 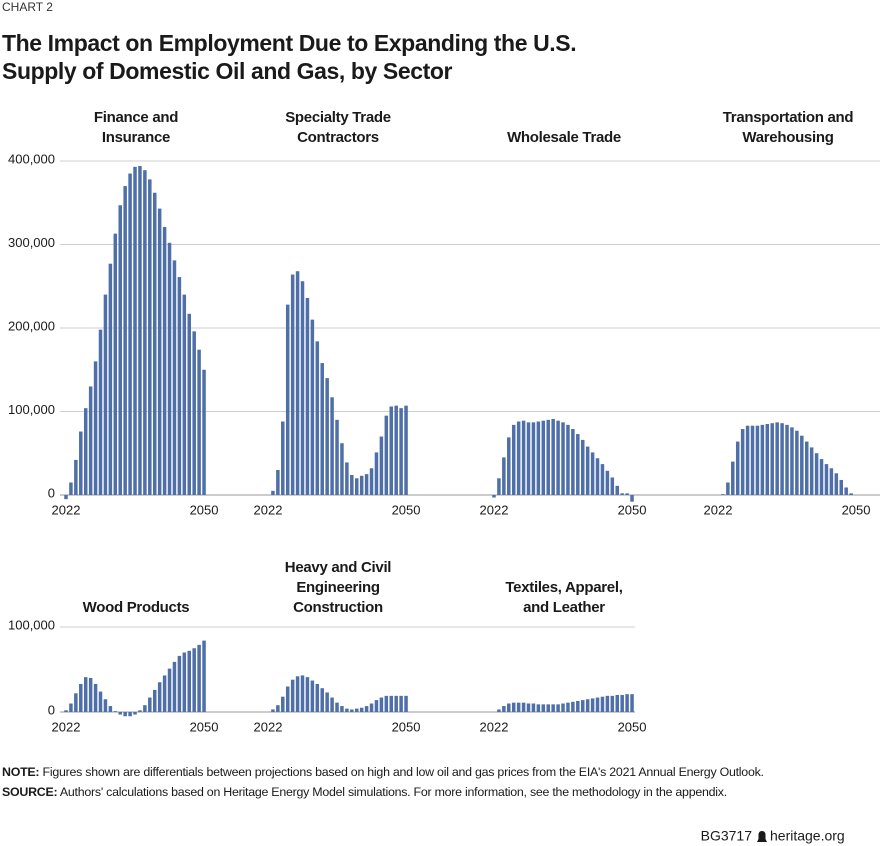 I want to click on note-label: NOTE:, so click(x=20, y=772).